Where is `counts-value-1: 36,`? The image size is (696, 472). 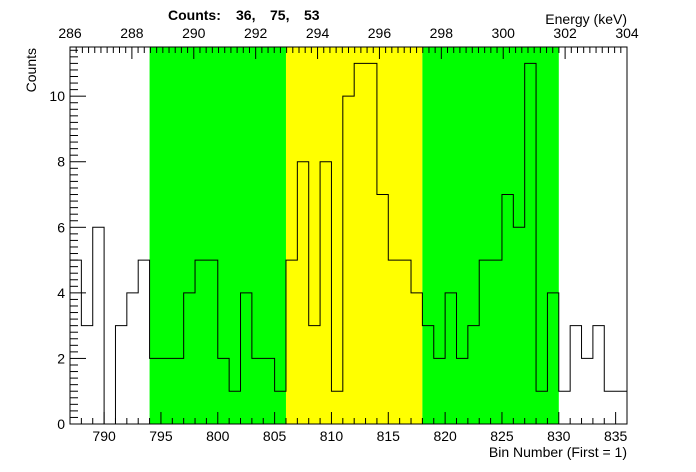 counts-value-1: 36, is located at coordinates (245, 15).